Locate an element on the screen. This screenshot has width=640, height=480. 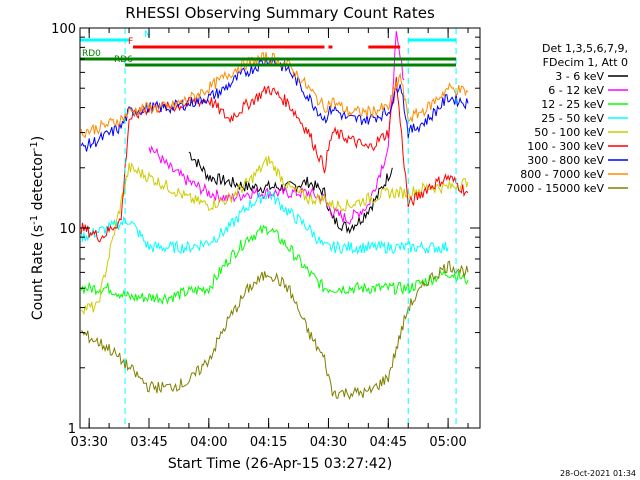
legend-header-0: Det 1,3,5,6,7,9, is located at coordinates (585, 48).